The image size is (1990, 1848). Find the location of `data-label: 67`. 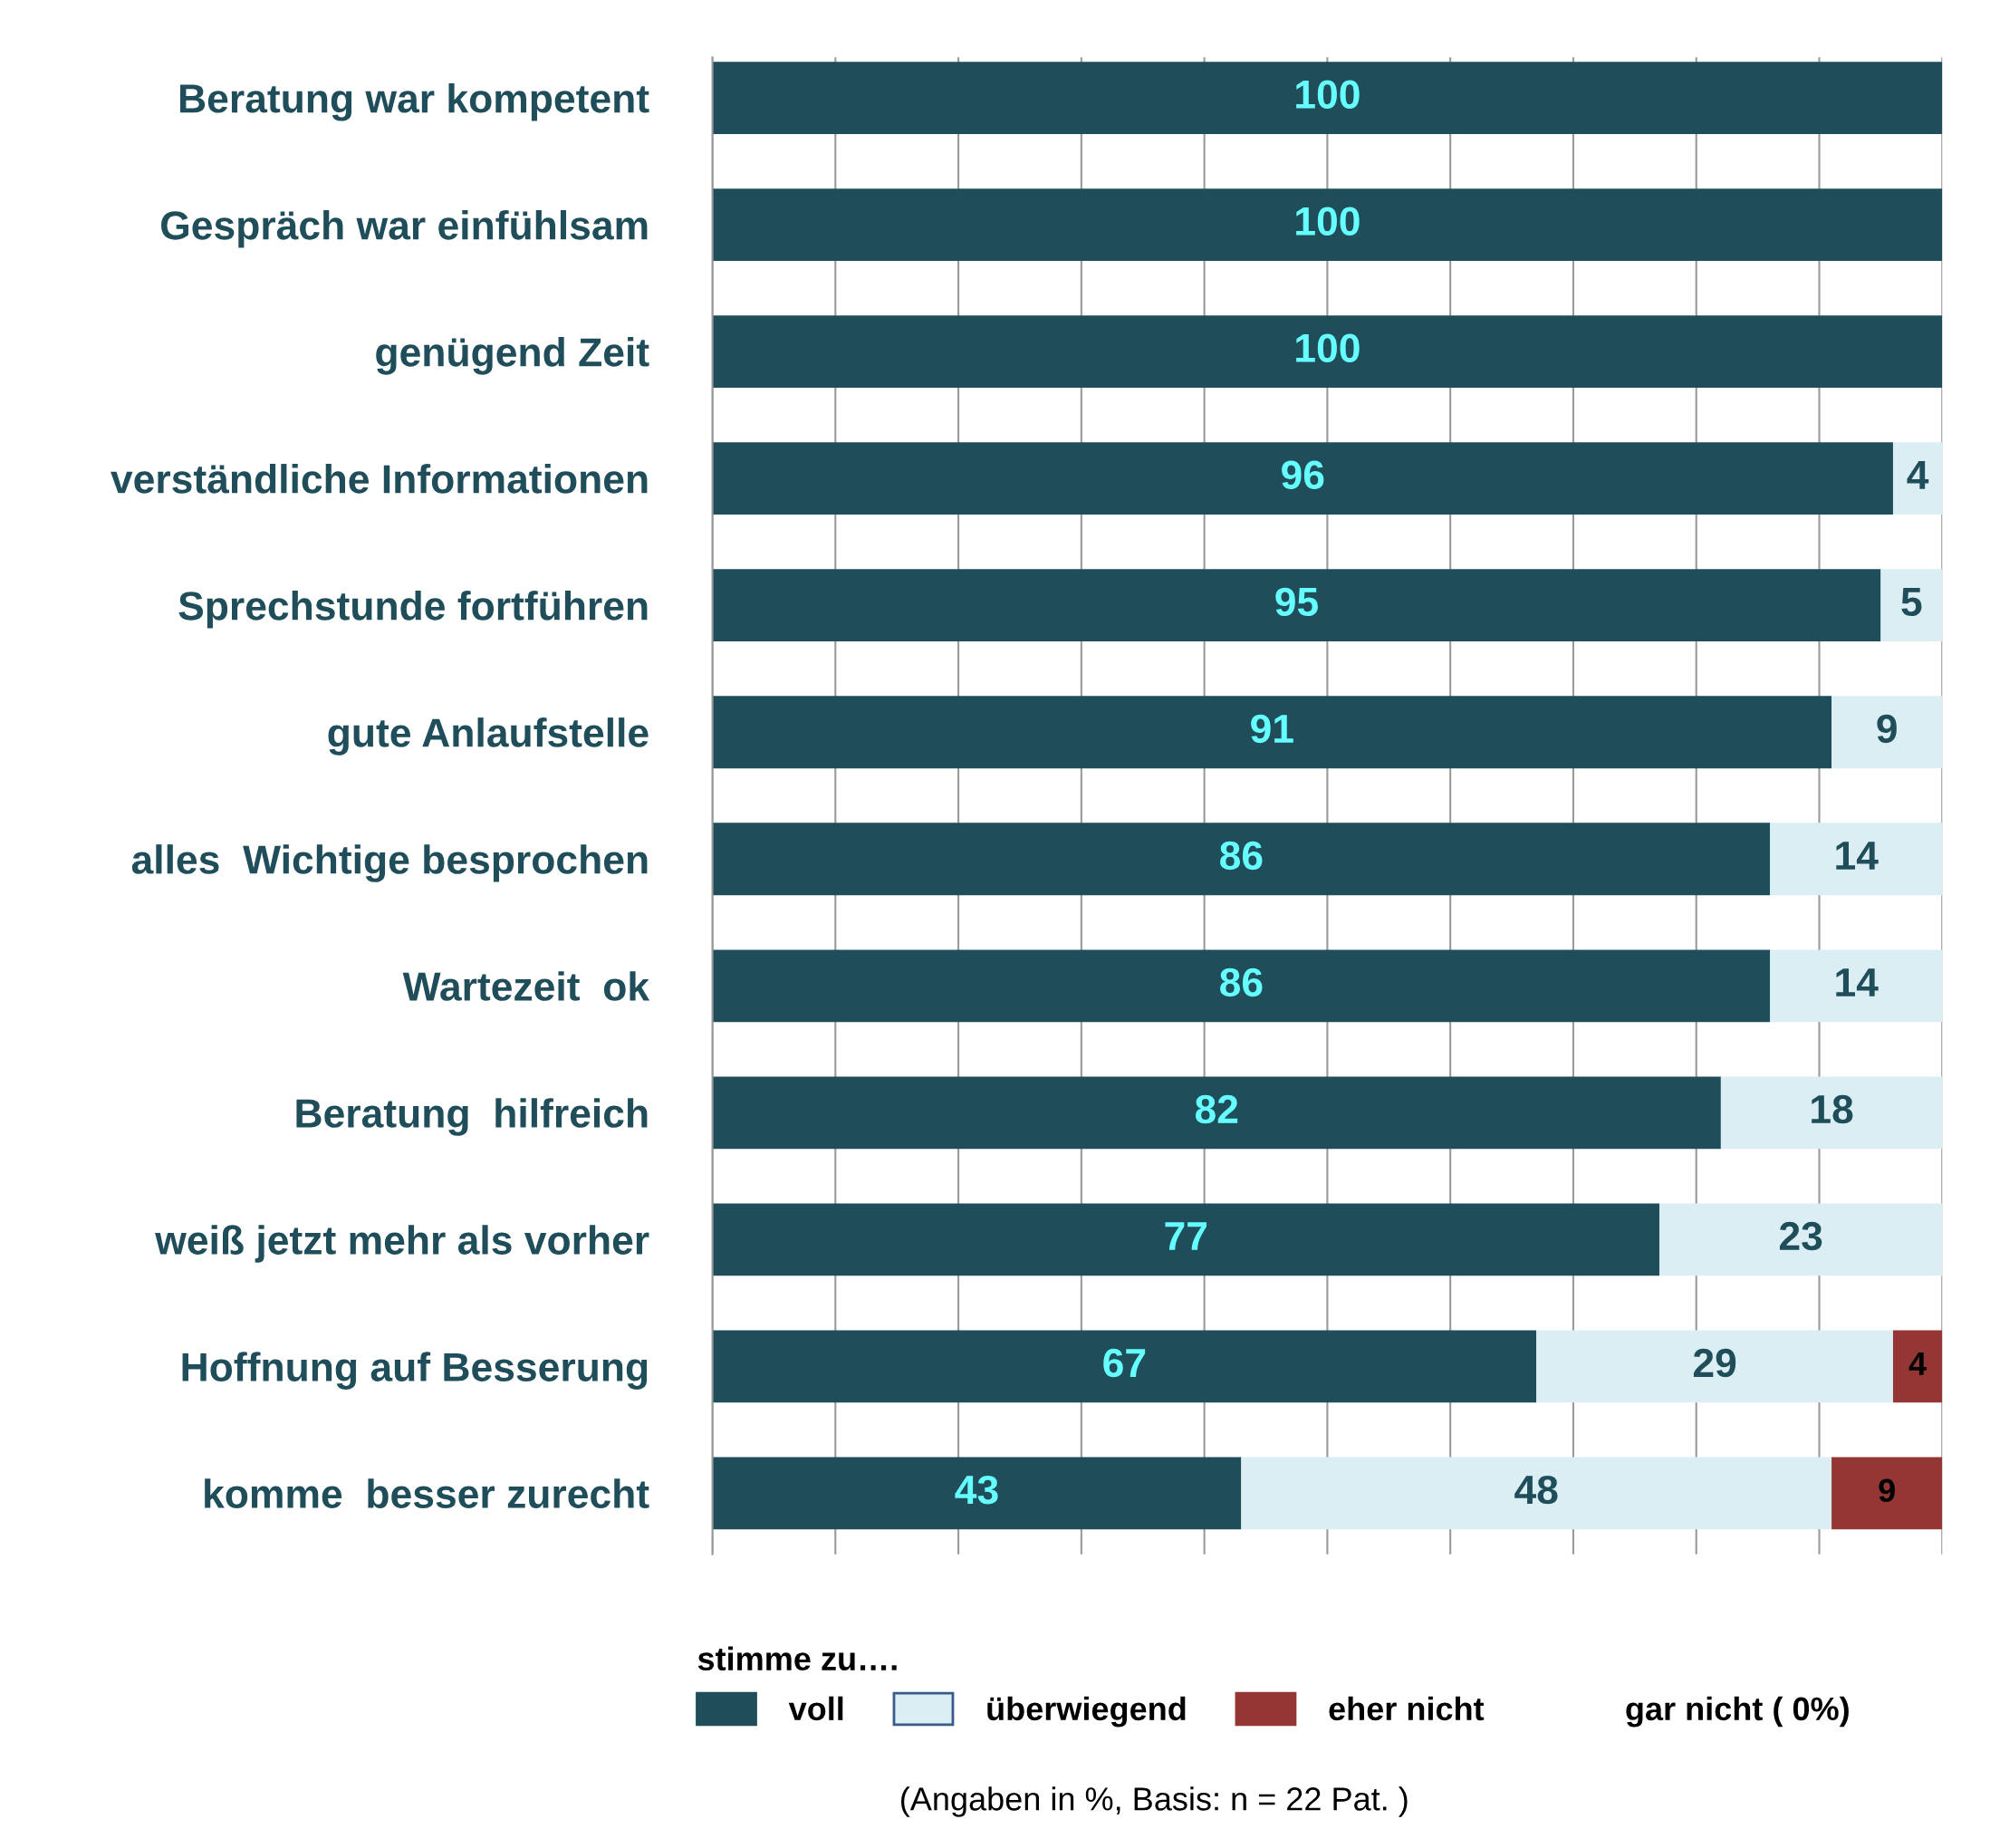

data-label: 67 is located at coordinates (1124, 1363).